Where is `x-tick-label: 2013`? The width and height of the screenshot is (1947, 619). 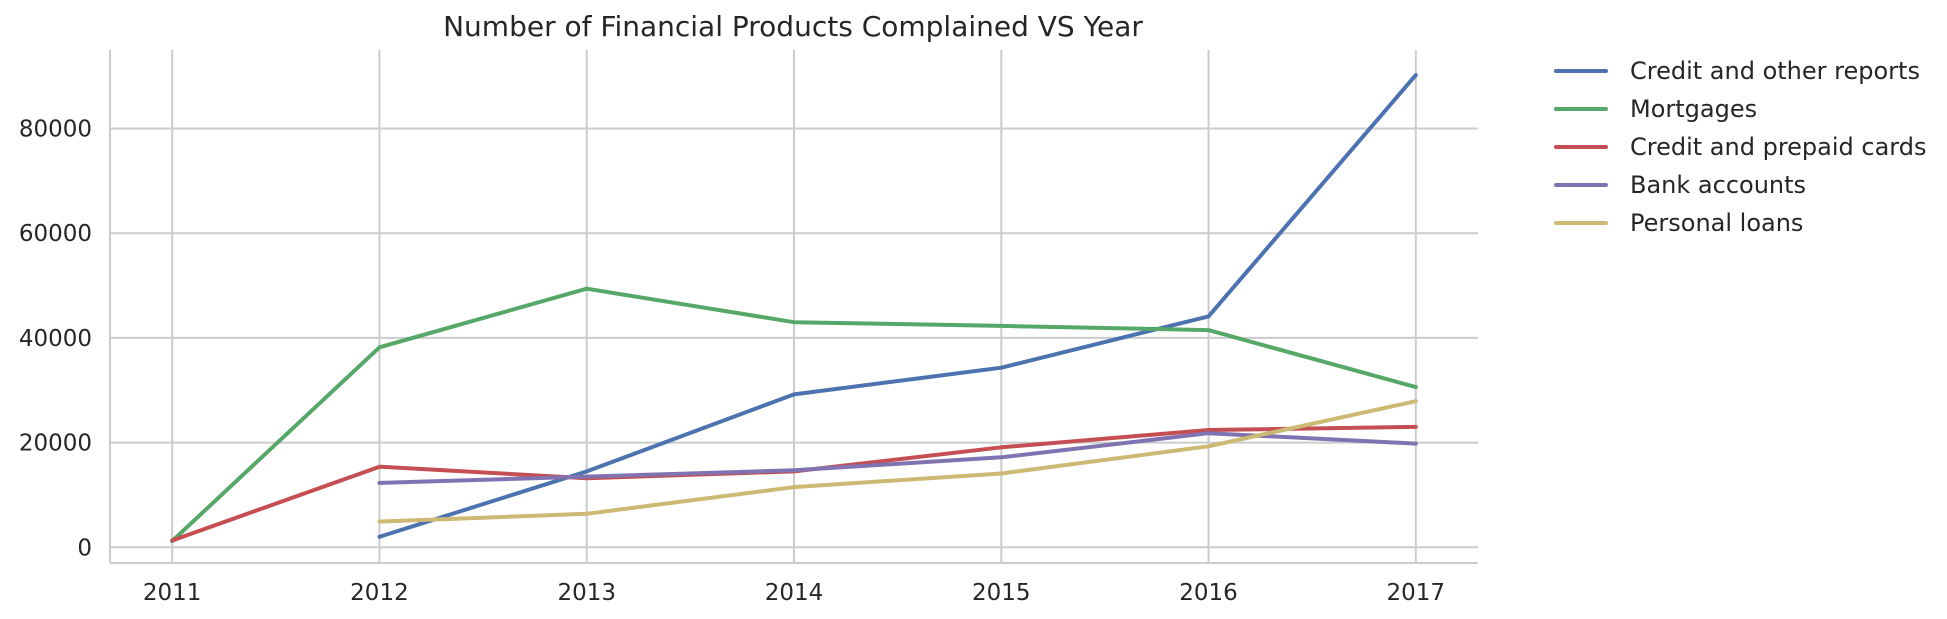 x-tick-label: 2013 is located at coordinates (586, 593).